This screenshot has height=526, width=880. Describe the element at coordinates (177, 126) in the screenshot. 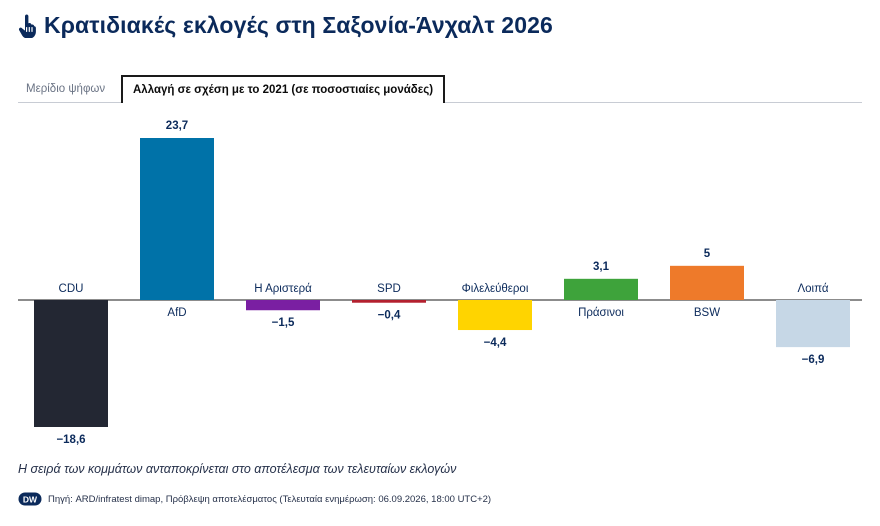

I see `value-label: 23,7` at that location.